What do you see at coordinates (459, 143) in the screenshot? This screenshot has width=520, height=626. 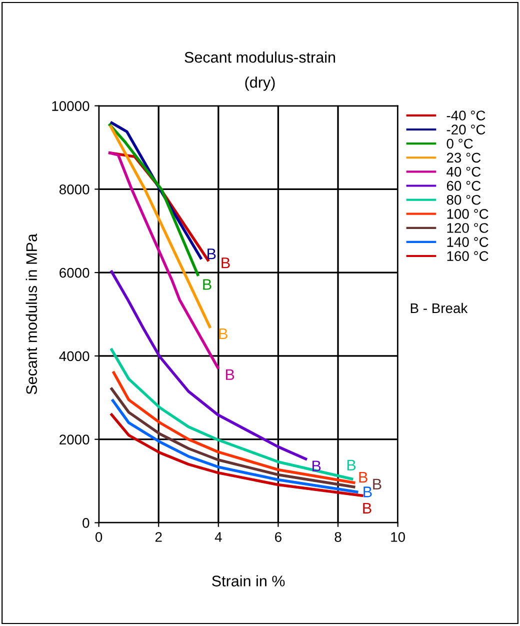 I see `legend-label: 0 °C` at bounding box center [459, 143].